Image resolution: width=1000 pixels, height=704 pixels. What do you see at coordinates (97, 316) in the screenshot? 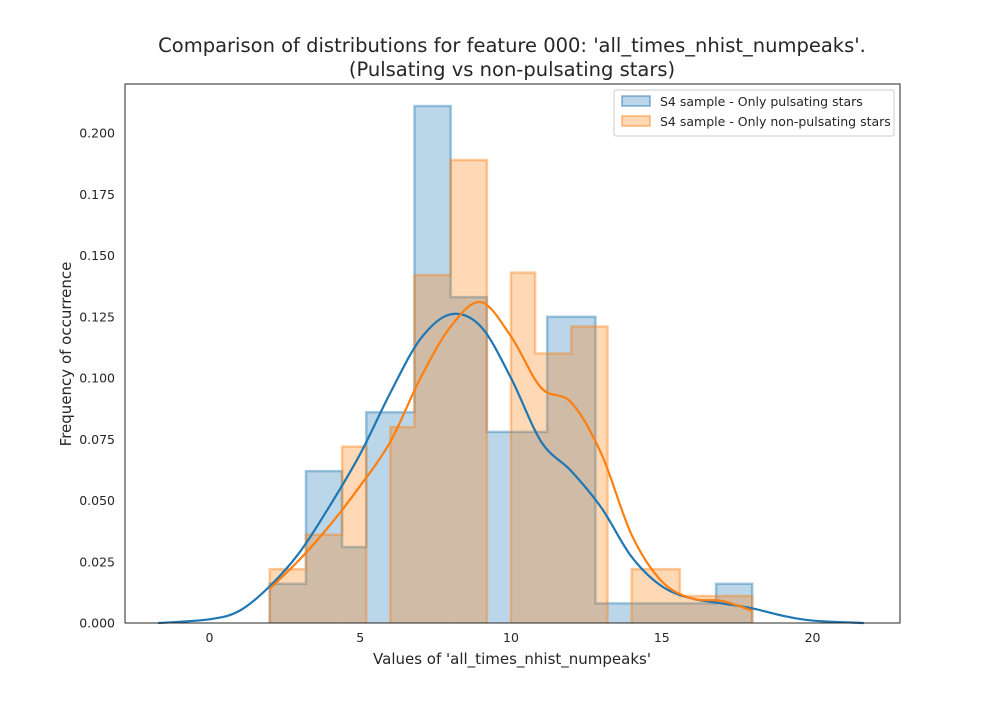
I see `y-tick-label: 0.125` at bounding box center [97, 316].